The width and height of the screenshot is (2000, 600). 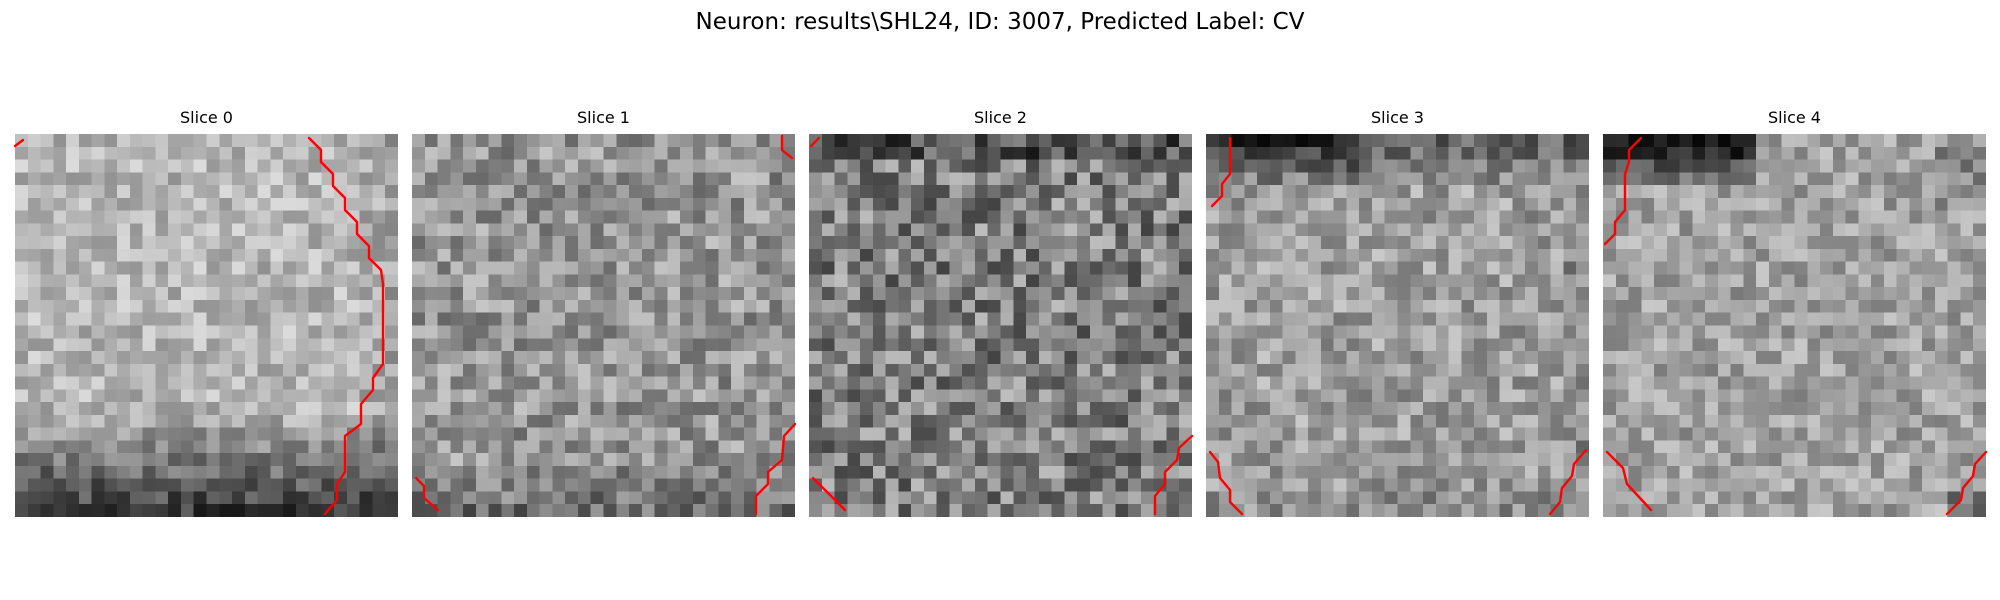 I want to click on slice-panel-2: Slice 2, so click(x=1001, y=312).